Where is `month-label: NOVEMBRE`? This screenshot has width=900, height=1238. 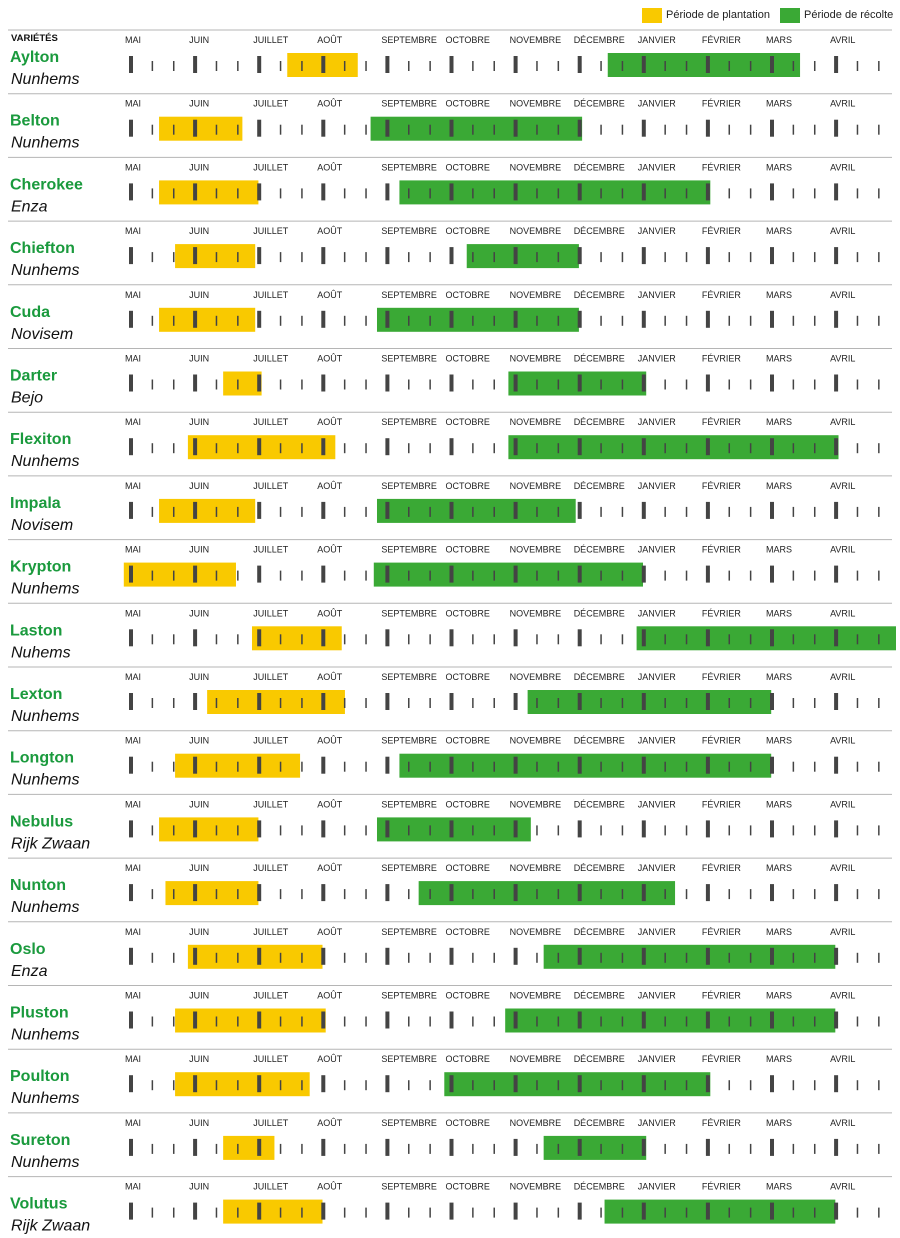 month-label: NOVEMBRE is located at coordinates (536, 1187).